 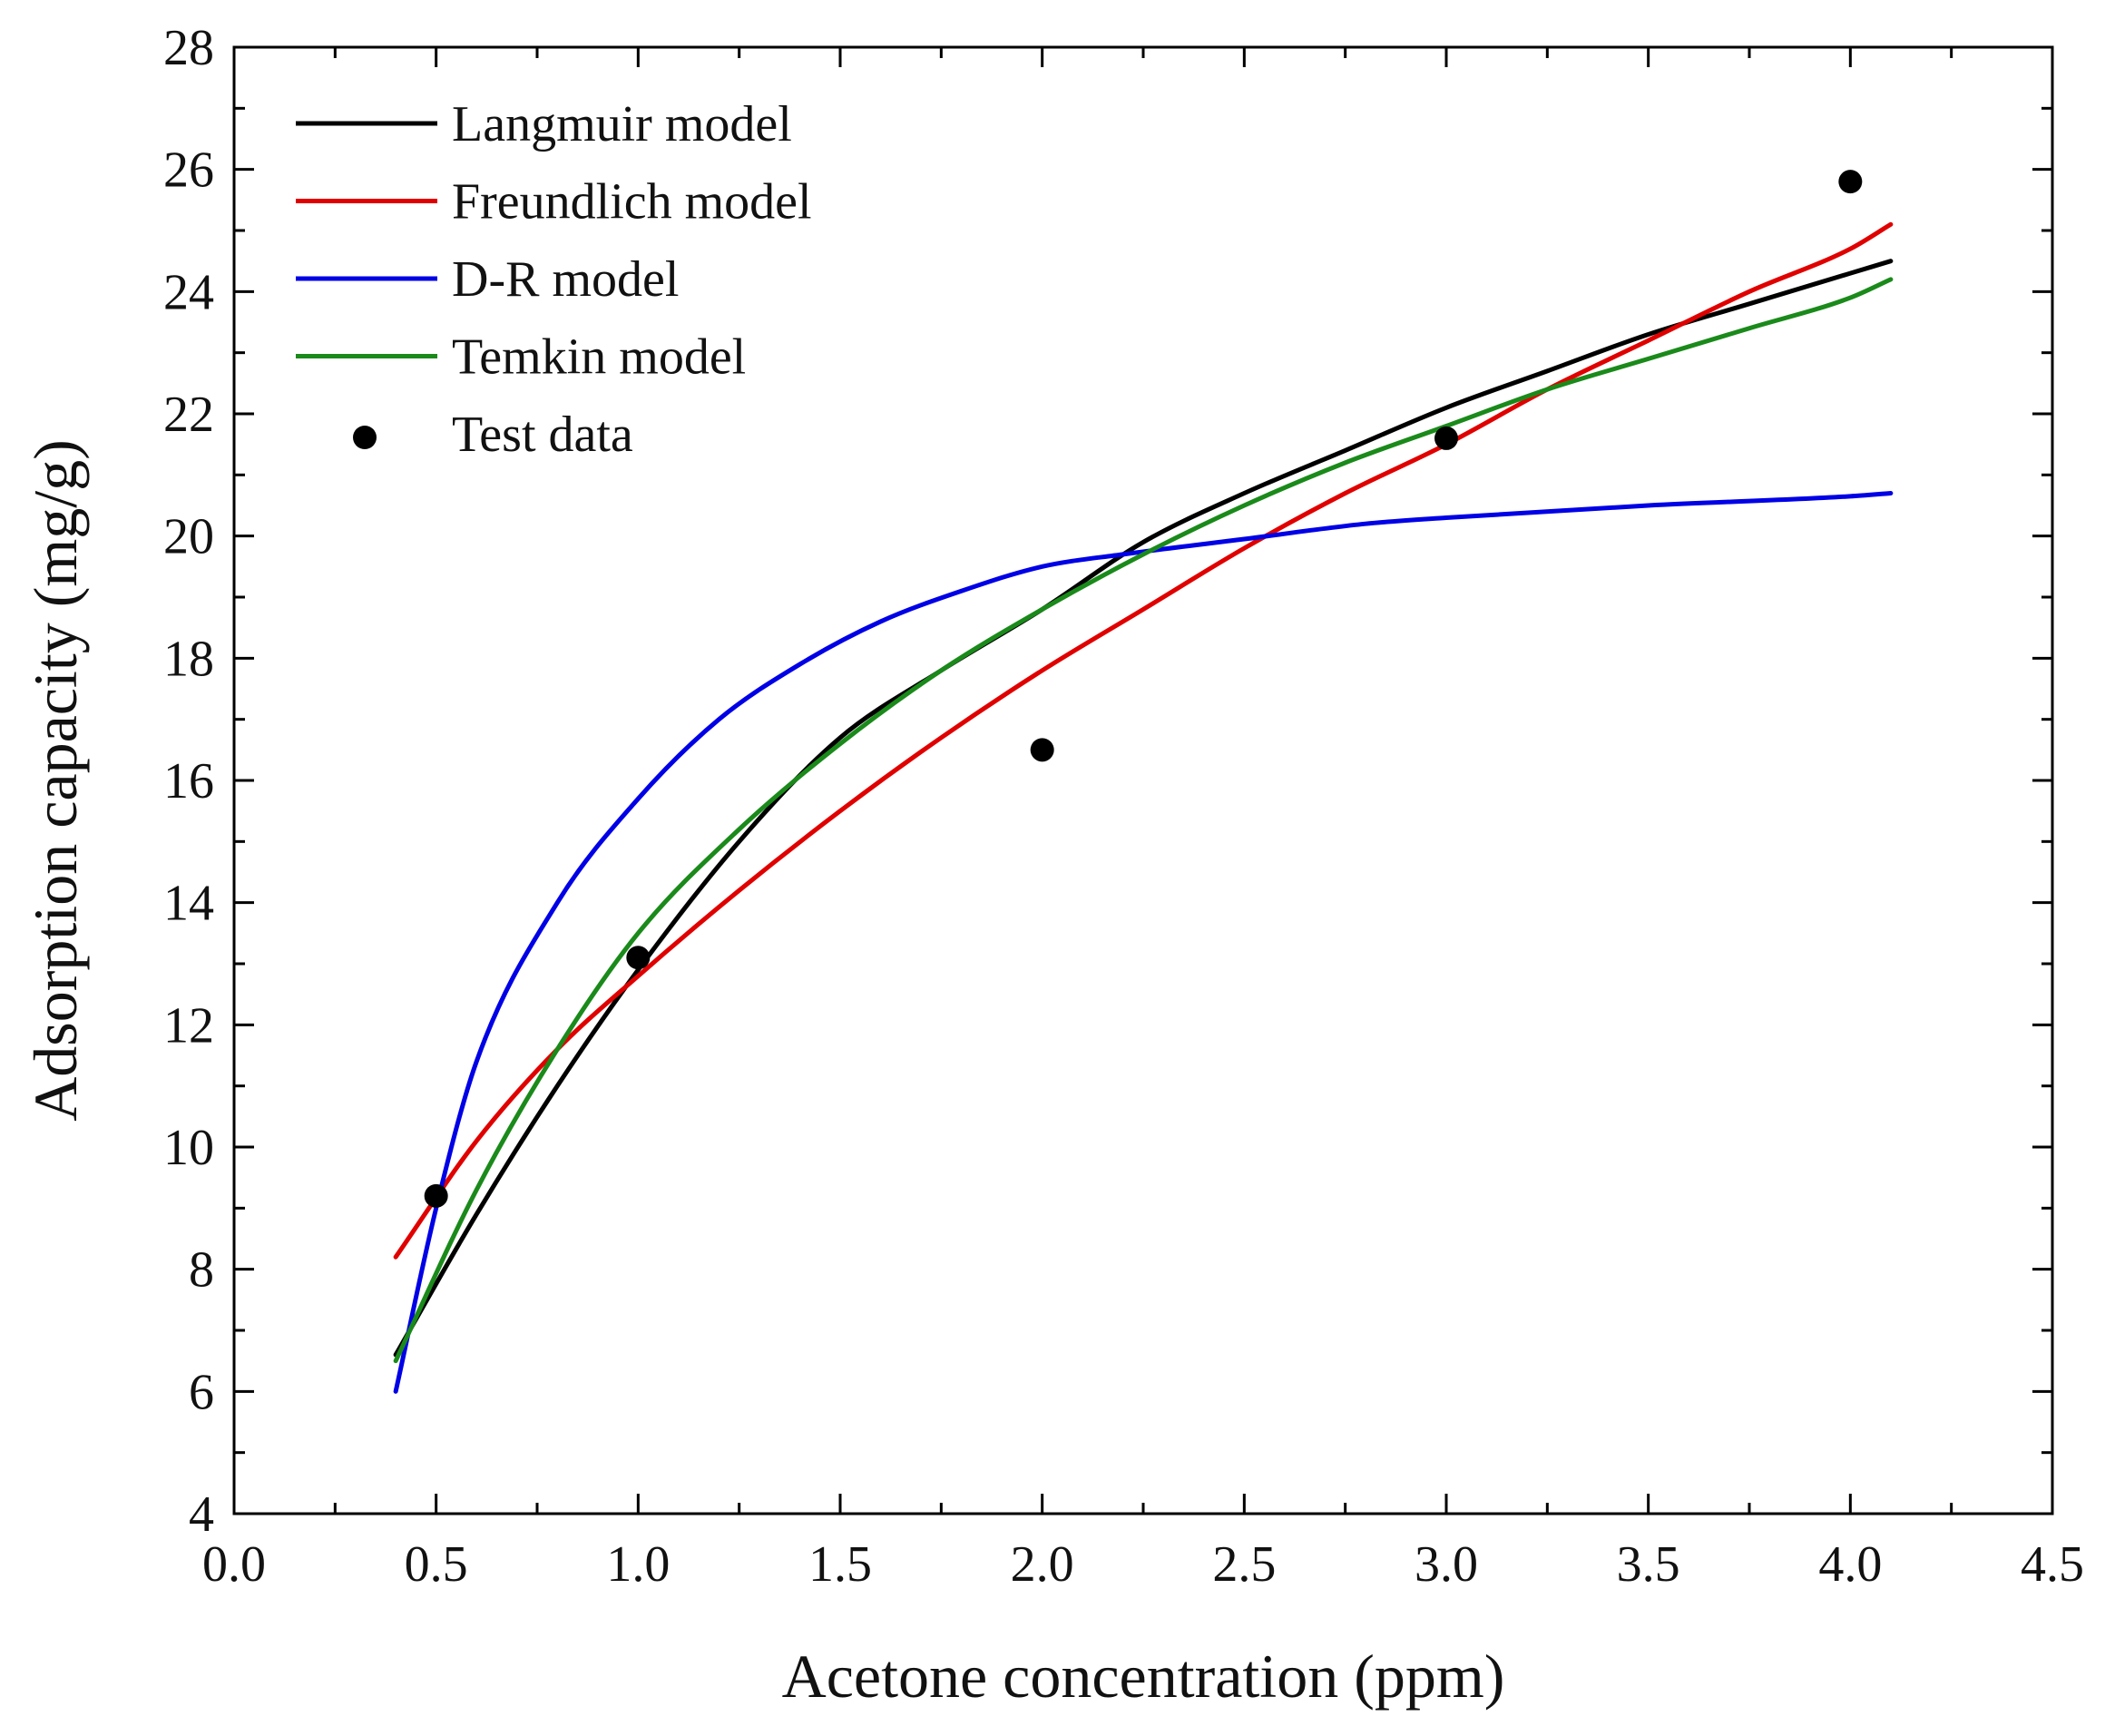 What do you see at coordinates (201, 1270) in the screenshot?
I see `y-tick-label: 8` at bounding box center [201, 1270].